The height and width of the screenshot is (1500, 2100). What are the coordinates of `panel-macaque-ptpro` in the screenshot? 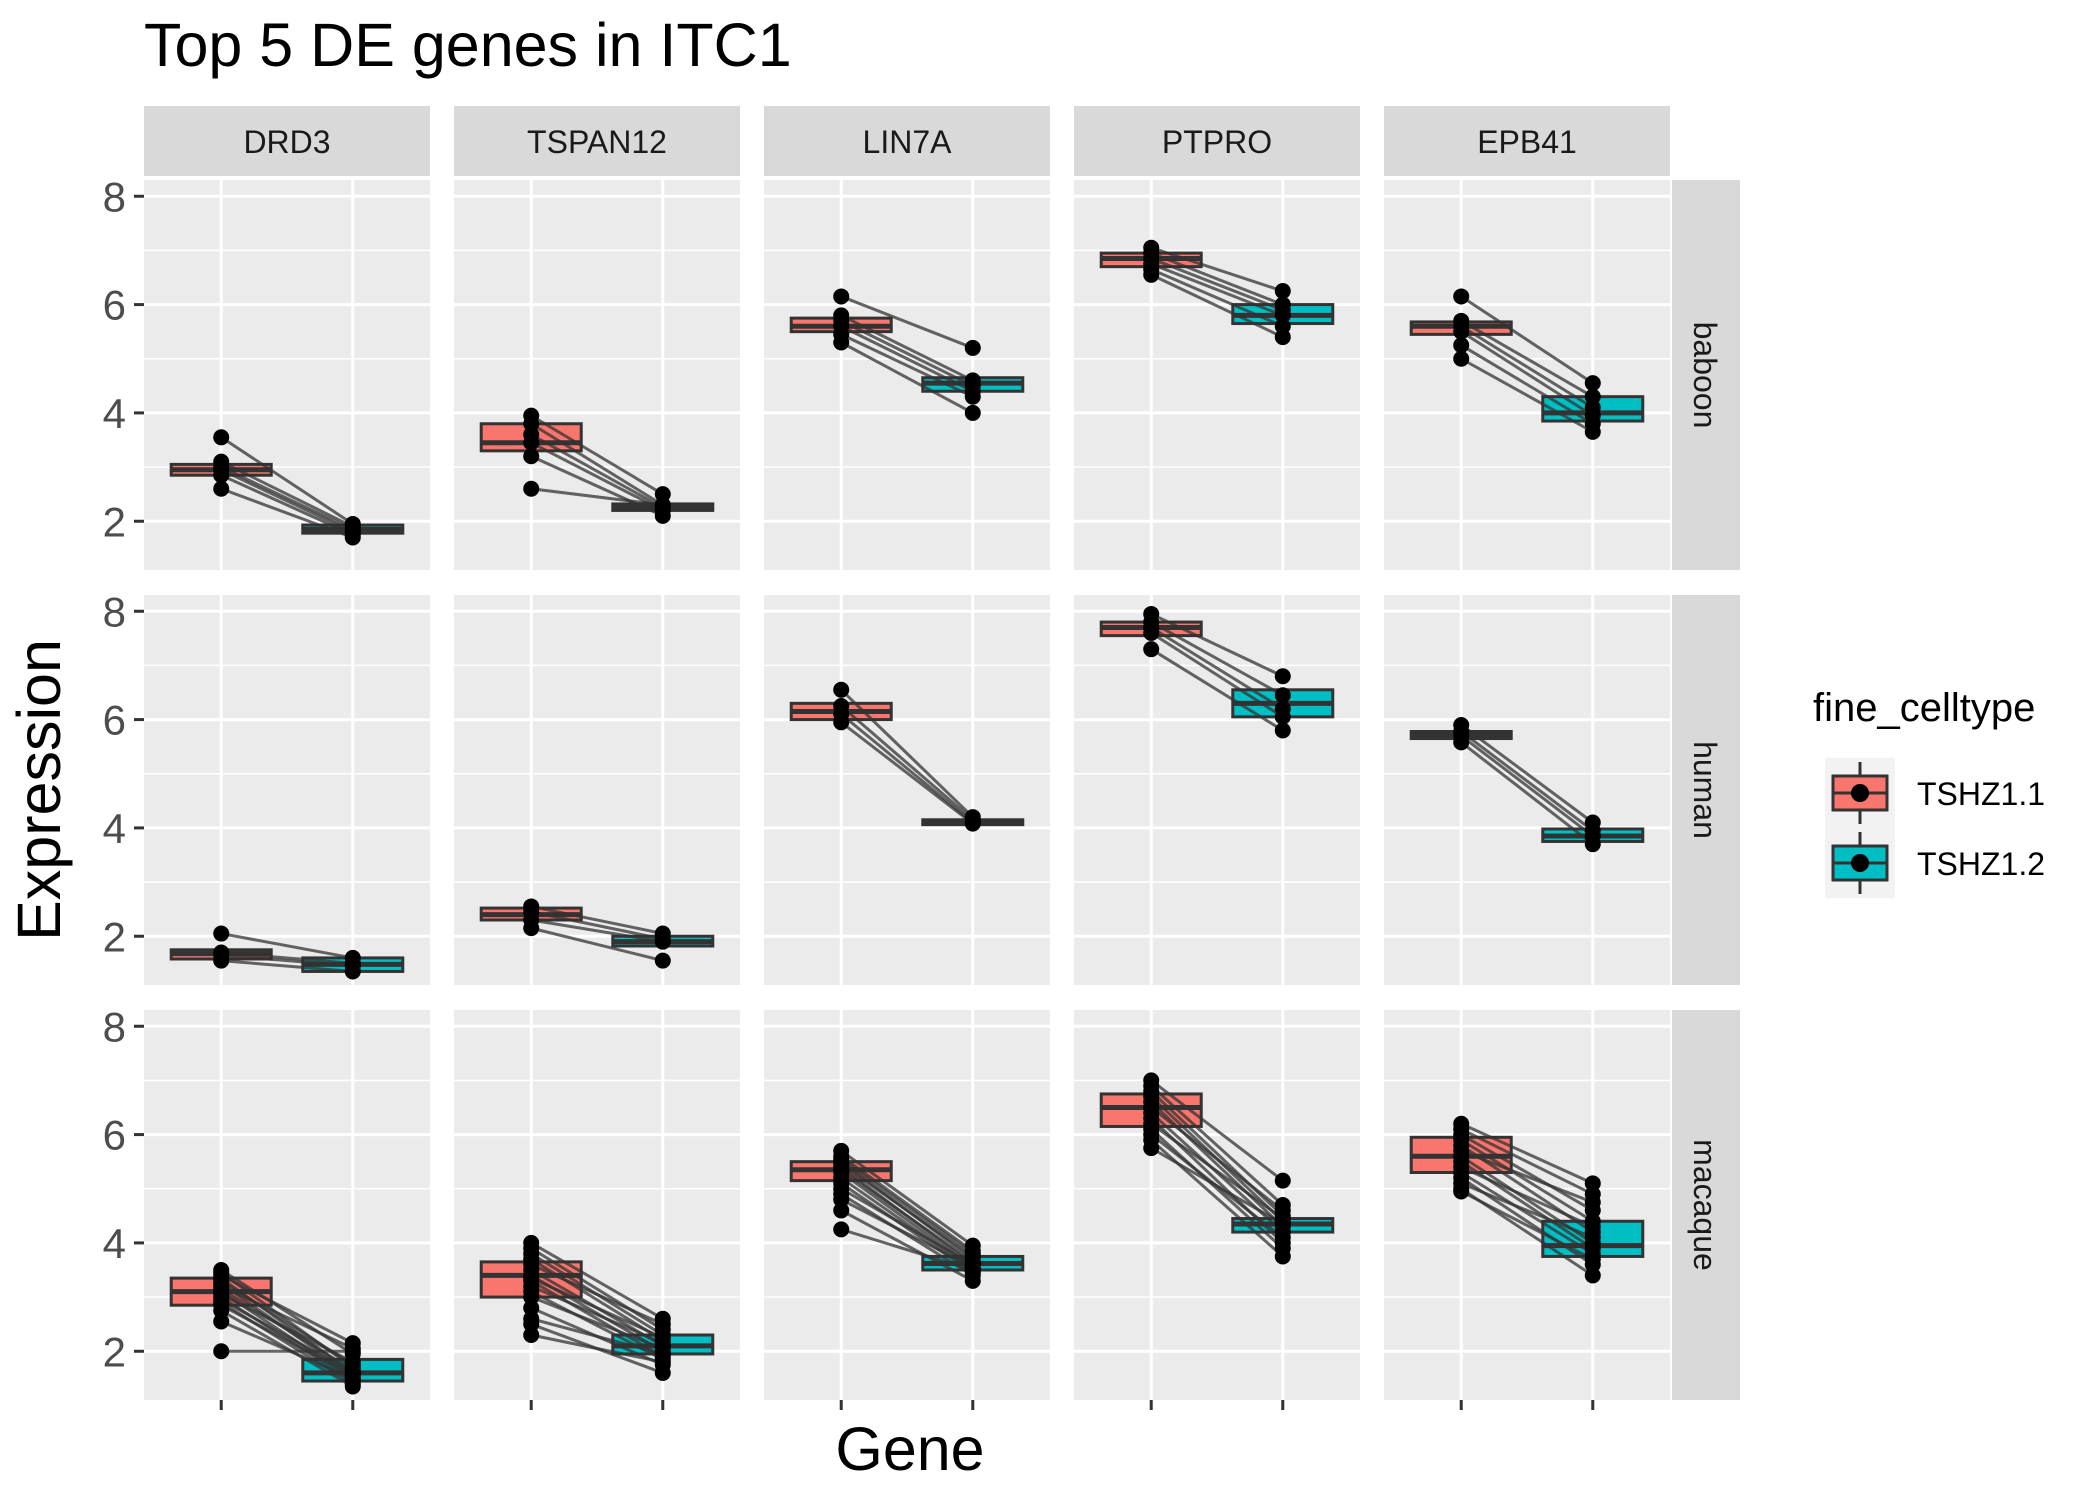 It's located at (1217, 1205).